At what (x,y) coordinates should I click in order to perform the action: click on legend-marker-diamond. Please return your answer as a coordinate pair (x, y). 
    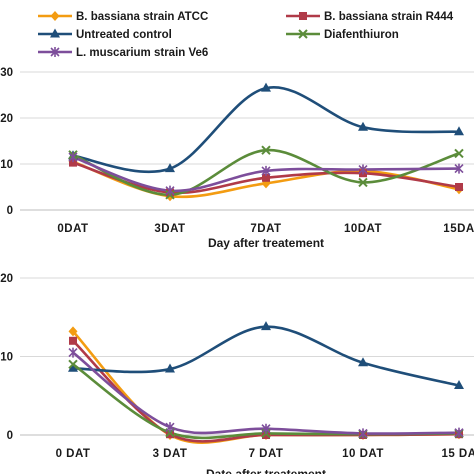
    Looking at the image, I should click on (55, 16).